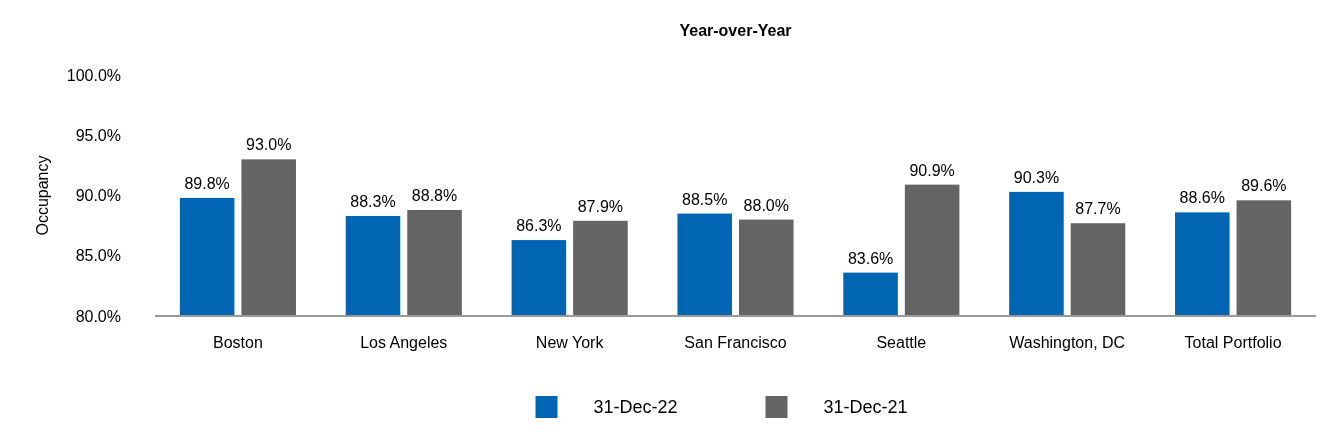 This screenshot has height=440, width=1332. What do you see at coordinates (269, 145) in the screenshot?
I see `data-label: 93.0%` at bounding box center [269, 145].